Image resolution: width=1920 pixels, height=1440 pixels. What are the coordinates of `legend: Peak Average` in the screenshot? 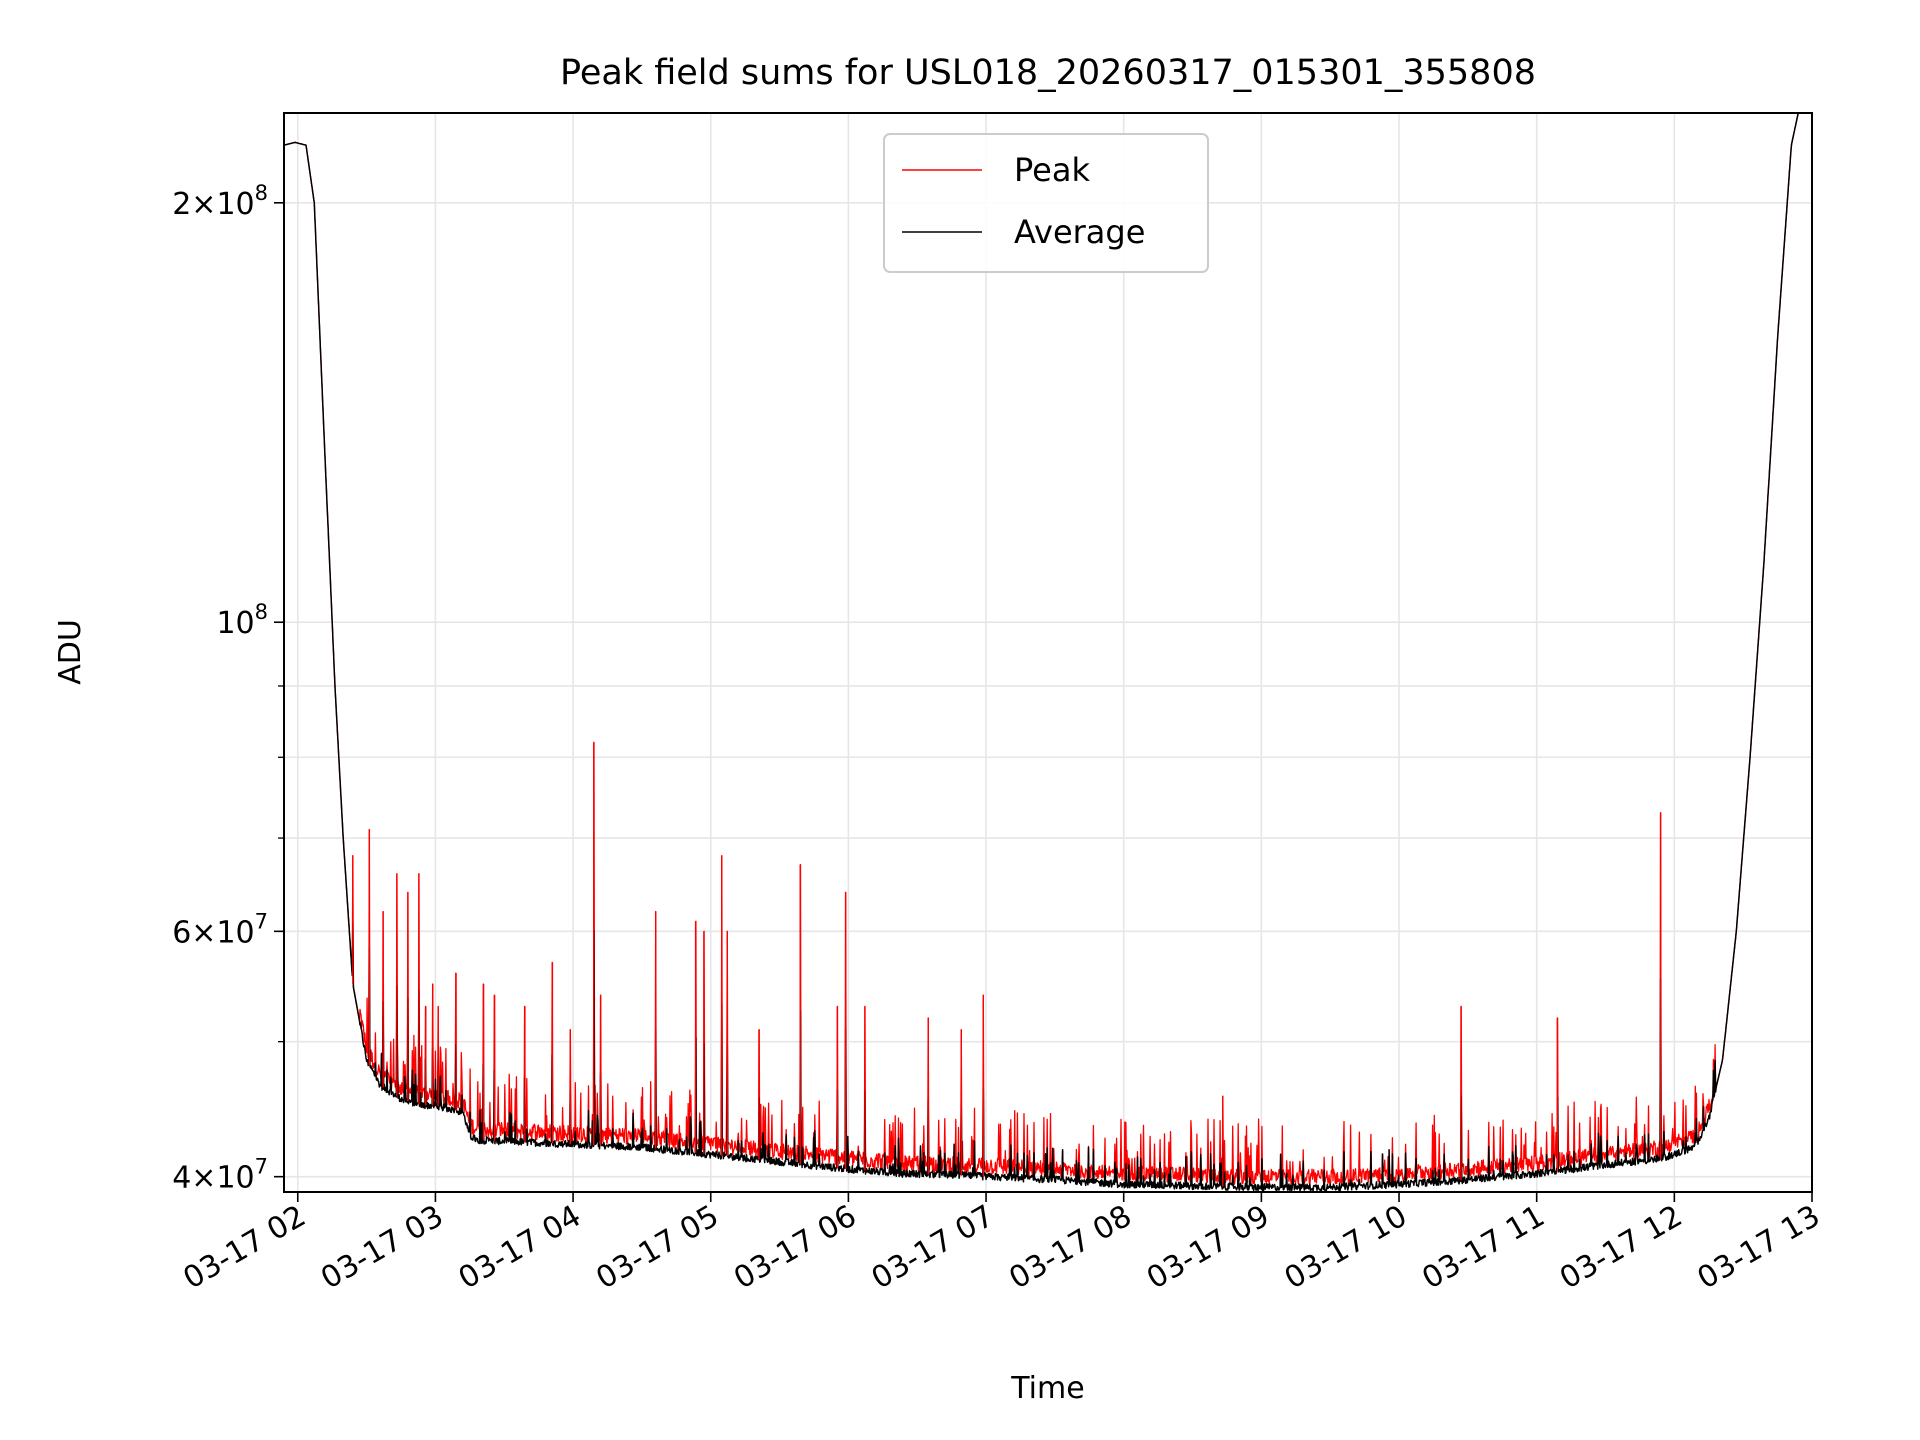 It's located at (1046, 203).